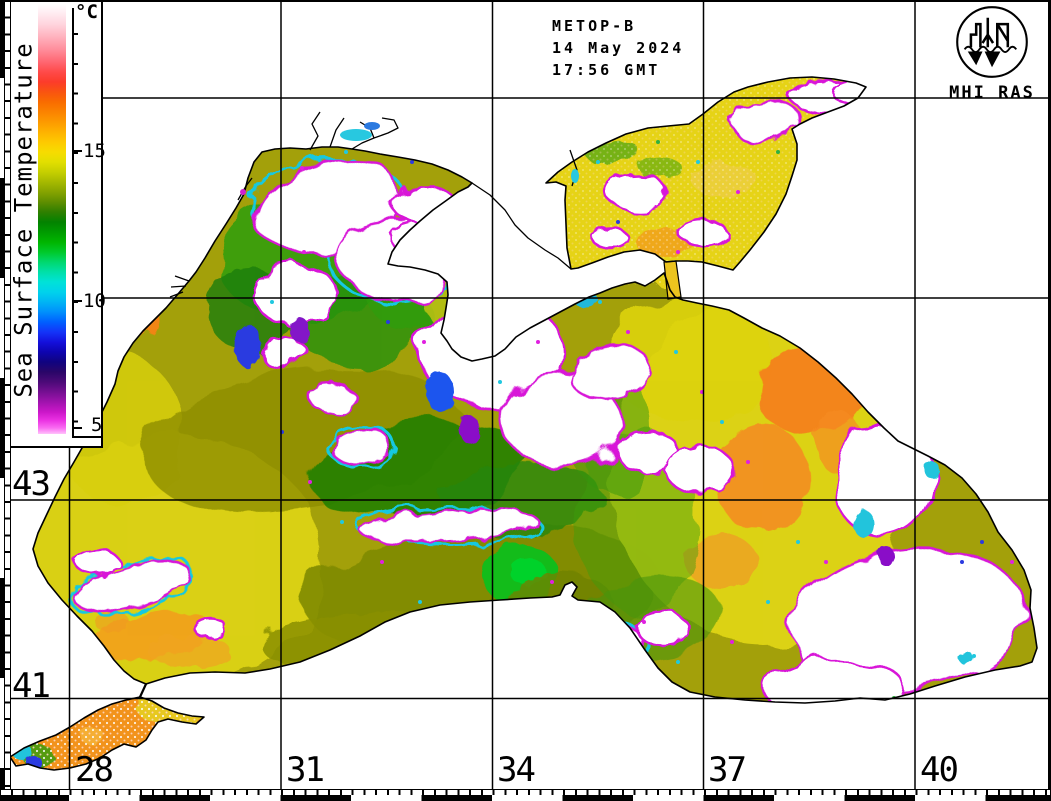  I want to click on lon-label-28: 28, so click(94, 770).